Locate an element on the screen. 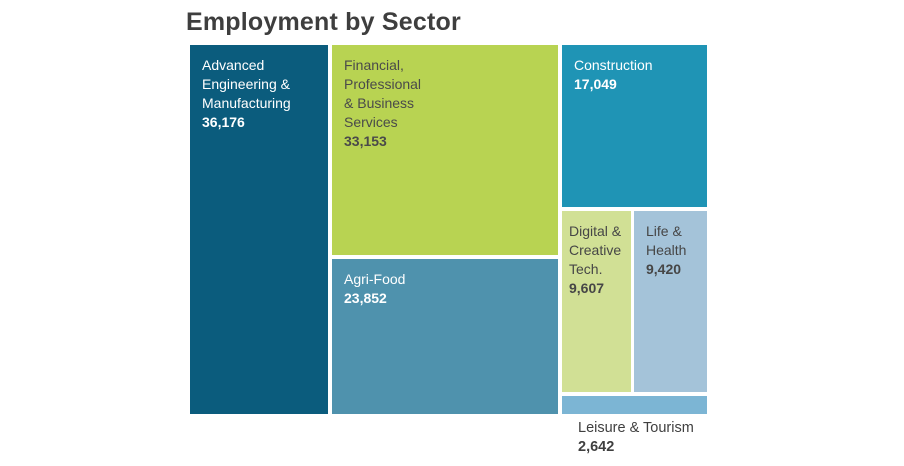 This screenshot has width=904, height=466. treemap-tile-leisure-tourism is located at coordinates (634, 405).